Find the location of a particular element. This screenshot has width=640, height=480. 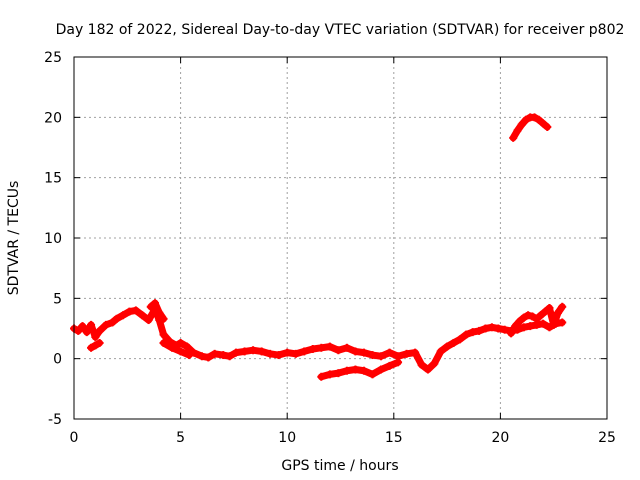

y-tick-label: 25 is located at coordinates (53, 58).